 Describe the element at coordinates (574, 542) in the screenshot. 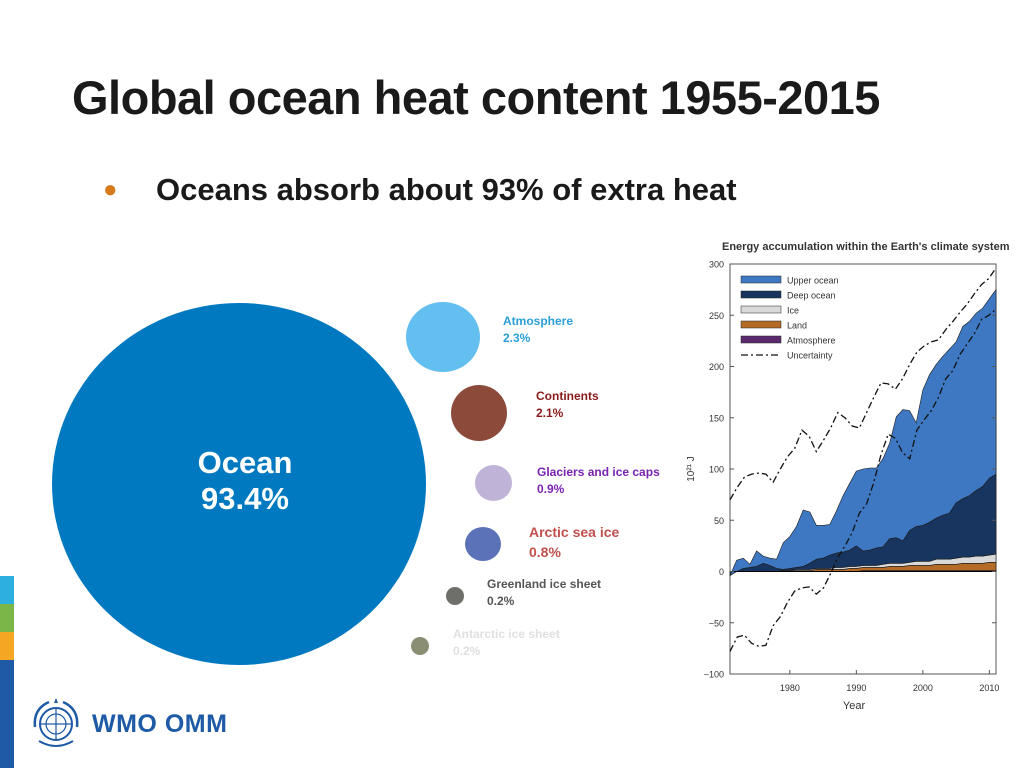

I see `arctic-label: Arctic sea ice 0.8%` at that location.